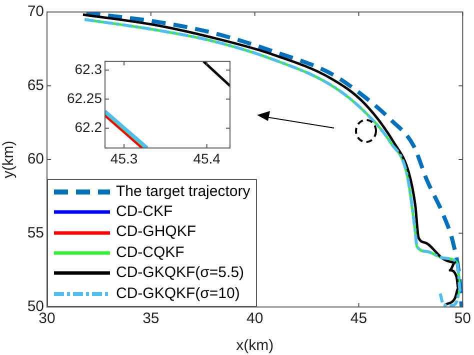  Describe the element at coordinates (462, 319) in the screenshot. I see `x-tick-label: 50` at that location.